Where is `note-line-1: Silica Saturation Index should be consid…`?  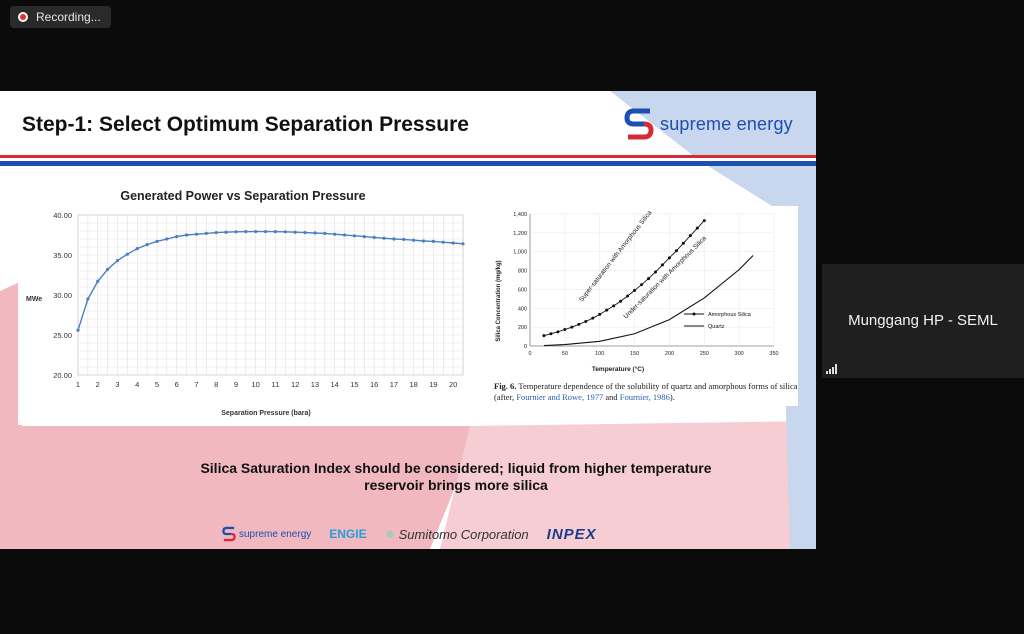 note-line-1: Silica Saturation Index should be consid… is located at coordinates (456, 468).